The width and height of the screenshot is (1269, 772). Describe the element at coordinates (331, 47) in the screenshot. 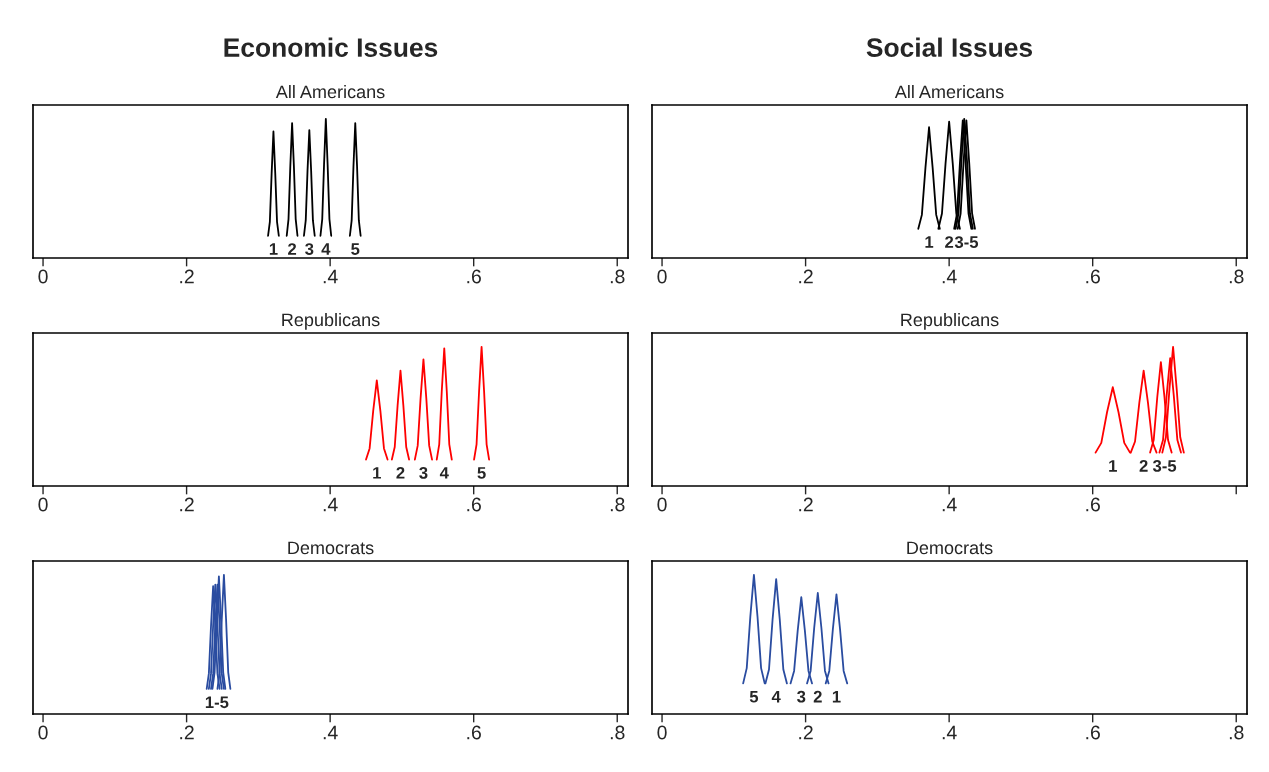

I see `chart-title: Economic Issues` at that location.